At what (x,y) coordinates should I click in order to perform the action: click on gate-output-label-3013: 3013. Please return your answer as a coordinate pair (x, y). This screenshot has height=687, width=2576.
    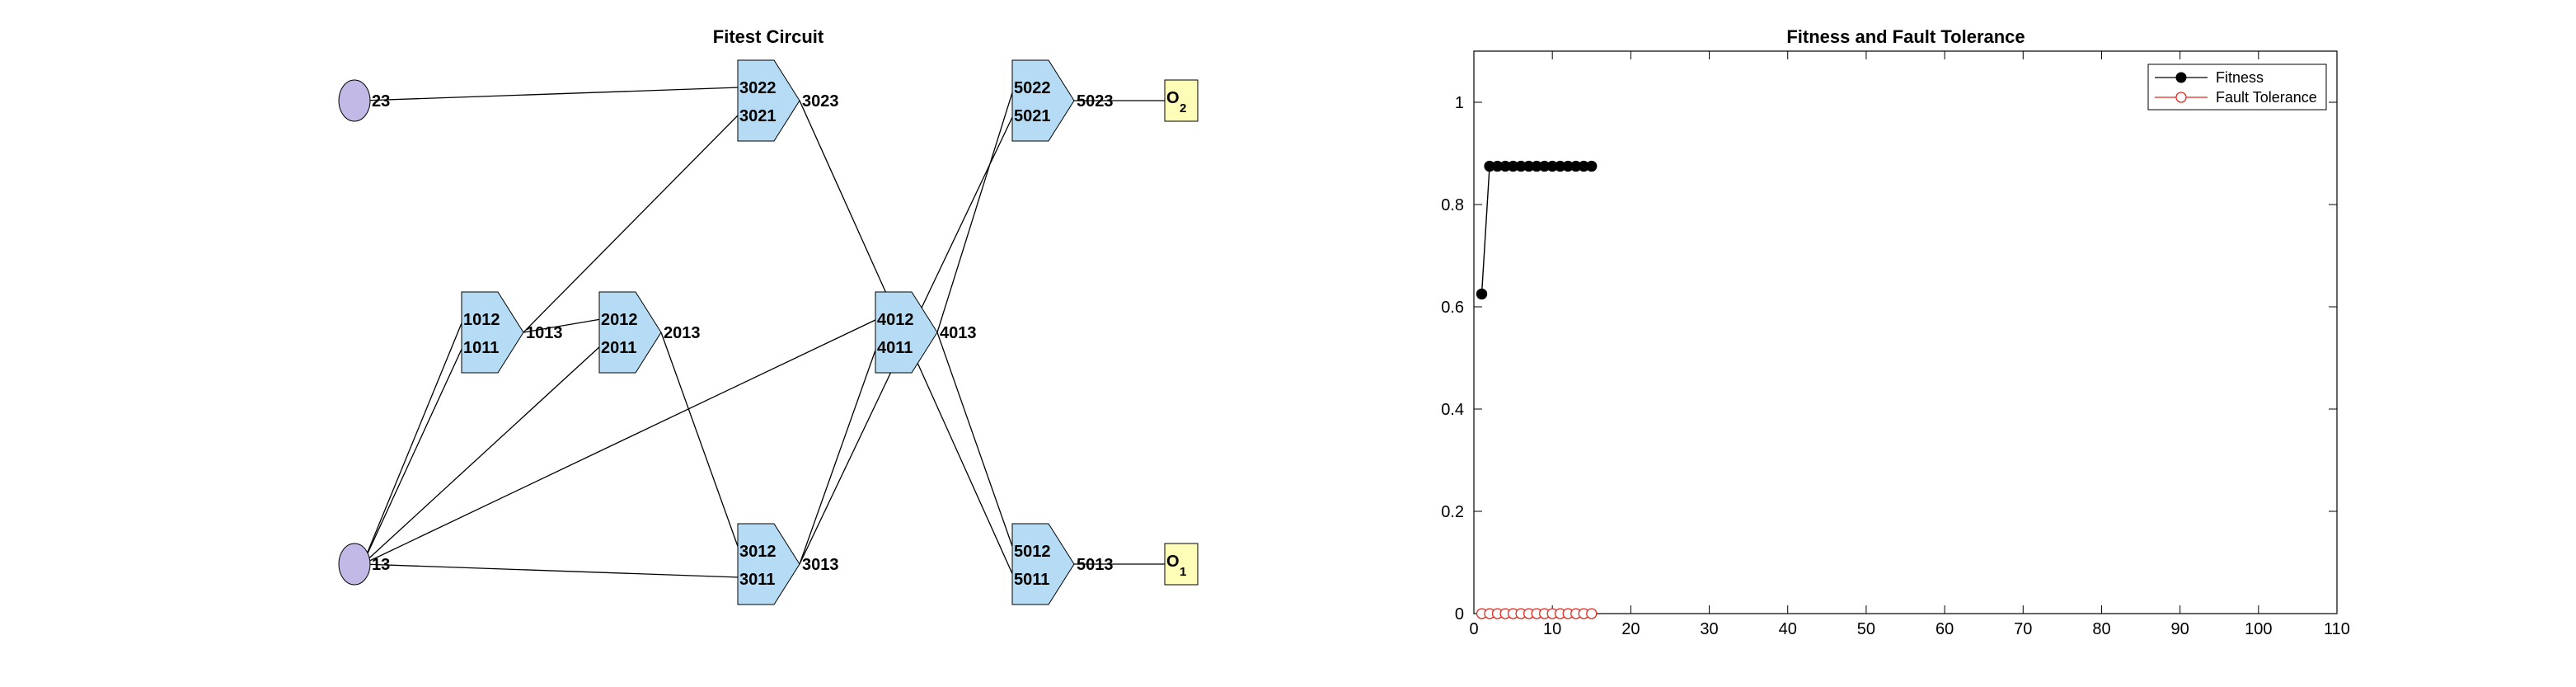
    Looking at the image, I should click on (821, 565).